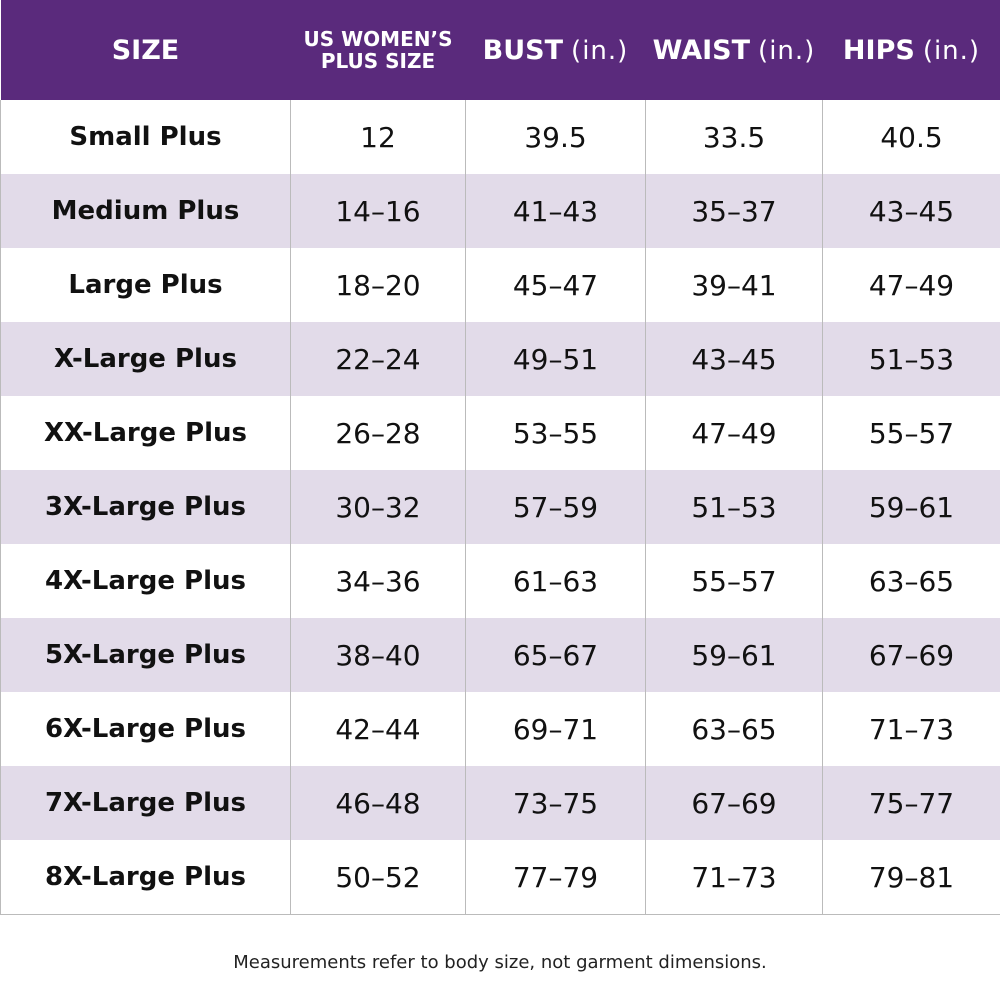  Describe the element at coordinates (555, 137) in the screenshot. I see `cell-value: 39.5` at that location.